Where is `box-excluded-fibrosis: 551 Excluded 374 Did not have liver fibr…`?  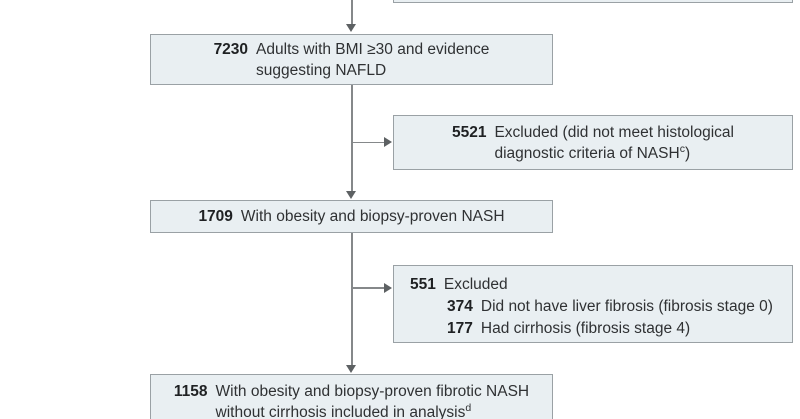
box-excluded-fibrosis: 551 Excluded 374 Did not have liver fibr… is located at coordinates (593, 304).